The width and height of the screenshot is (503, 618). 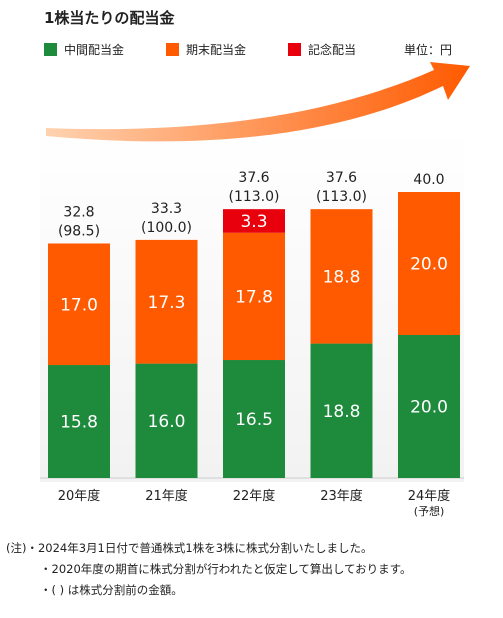 I want to click on total-label-5: 40.0, so click(x=428, y=180).